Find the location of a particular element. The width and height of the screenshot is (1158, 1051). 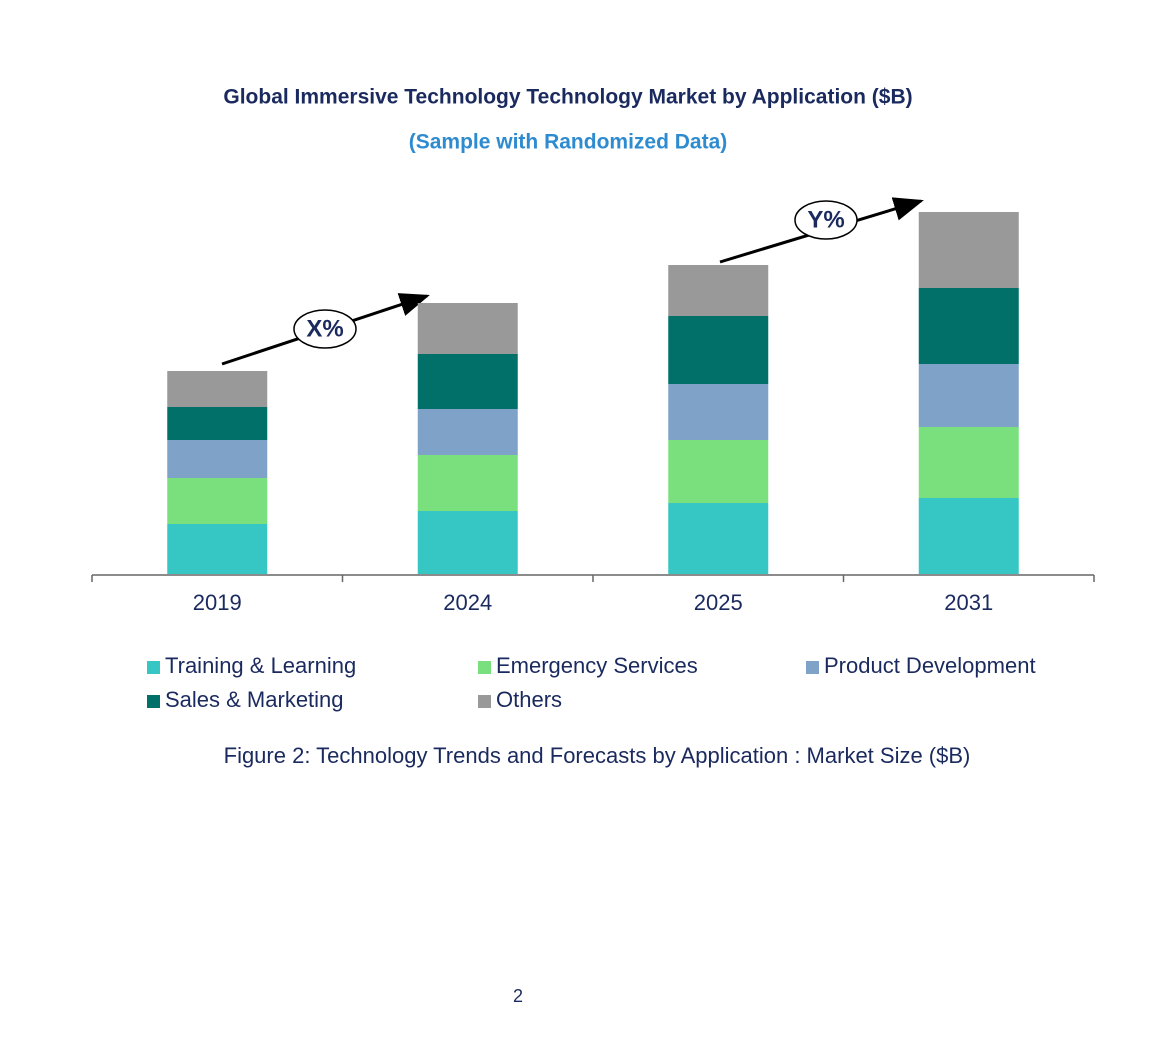

annotation: X% is located at coordinates (324, 328).